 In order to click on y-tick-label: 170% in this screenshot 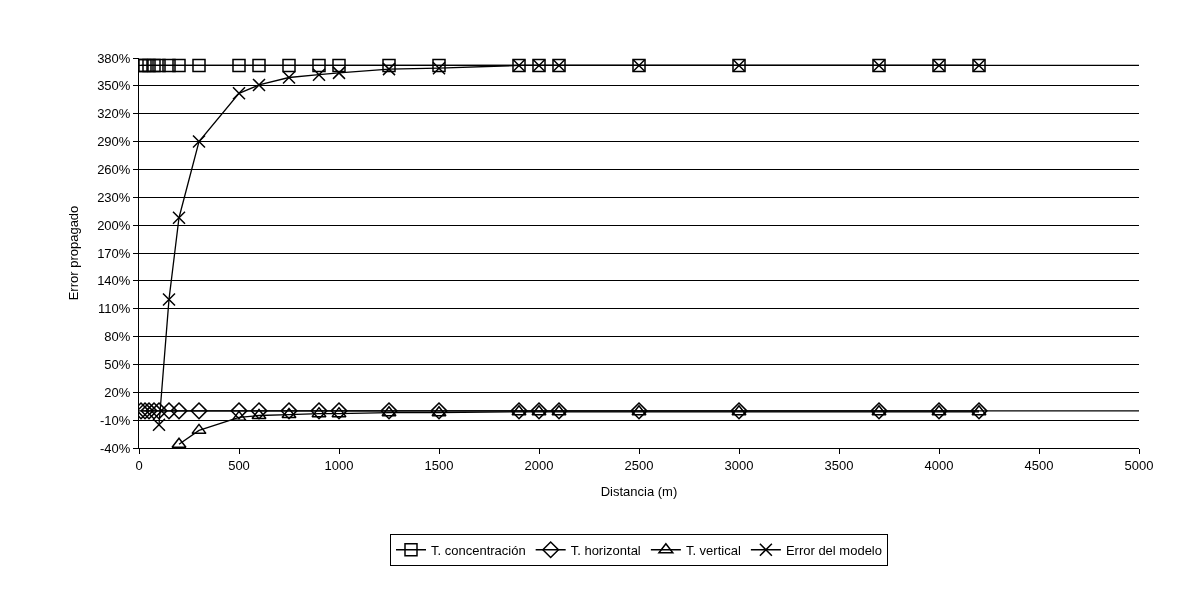, I will do `click(114, 253)`.